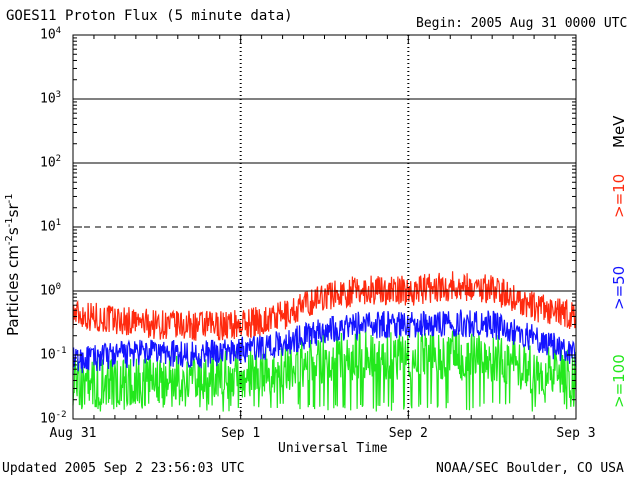 The width and height of the screenshot is (640, 480). I want to click on y-tick-label: 10⁻¹, so click(53, 354).